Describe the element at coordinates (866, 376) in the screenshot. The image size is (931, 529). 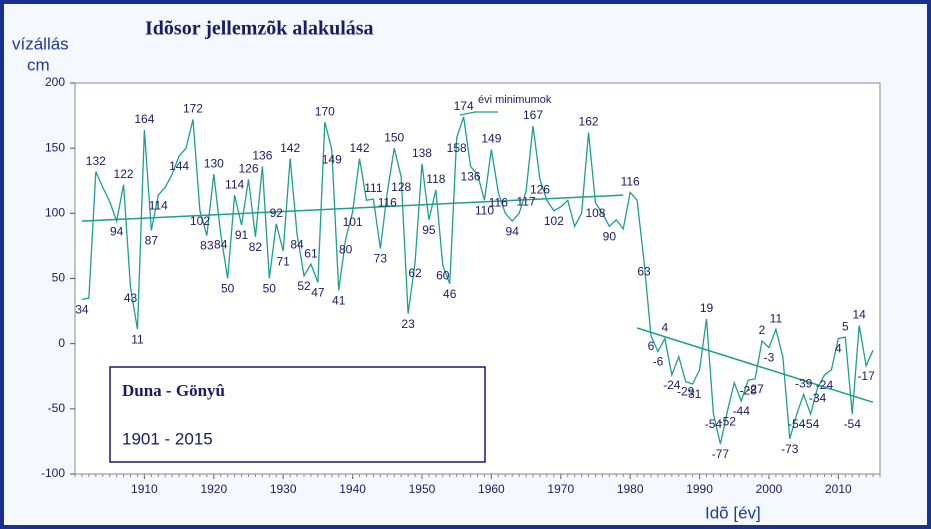
I see `data-label: -17` at that location.